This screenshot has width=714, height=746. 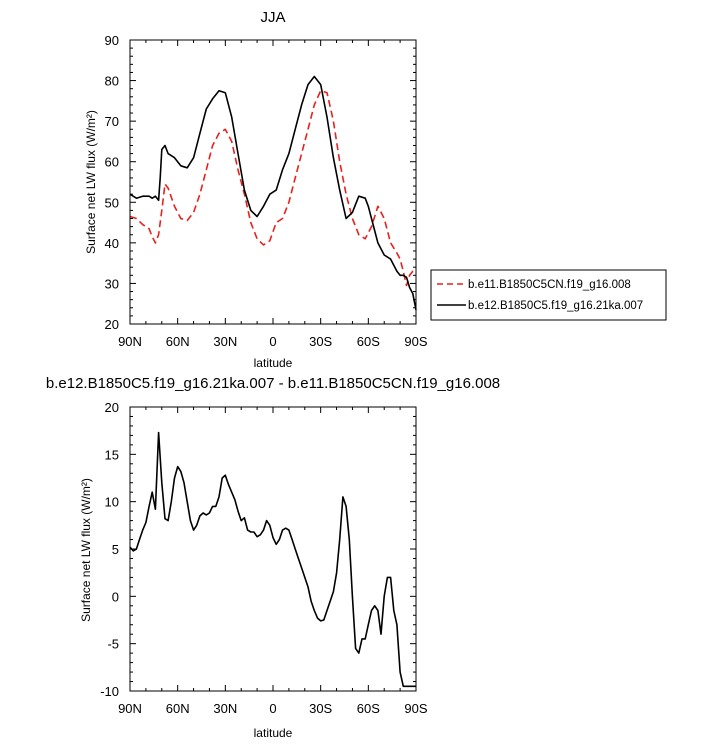 I want to click on bottom-y-tick-label: 0, so click(x=115, y=596).